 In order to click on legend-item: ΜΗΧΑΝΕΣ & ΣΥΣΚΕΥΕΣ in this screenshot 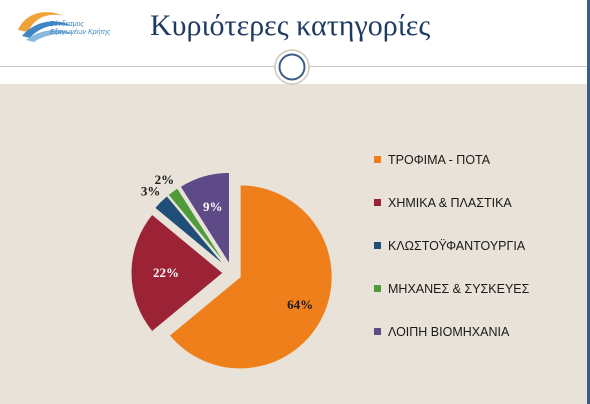, I will do `click(451, 289)`.